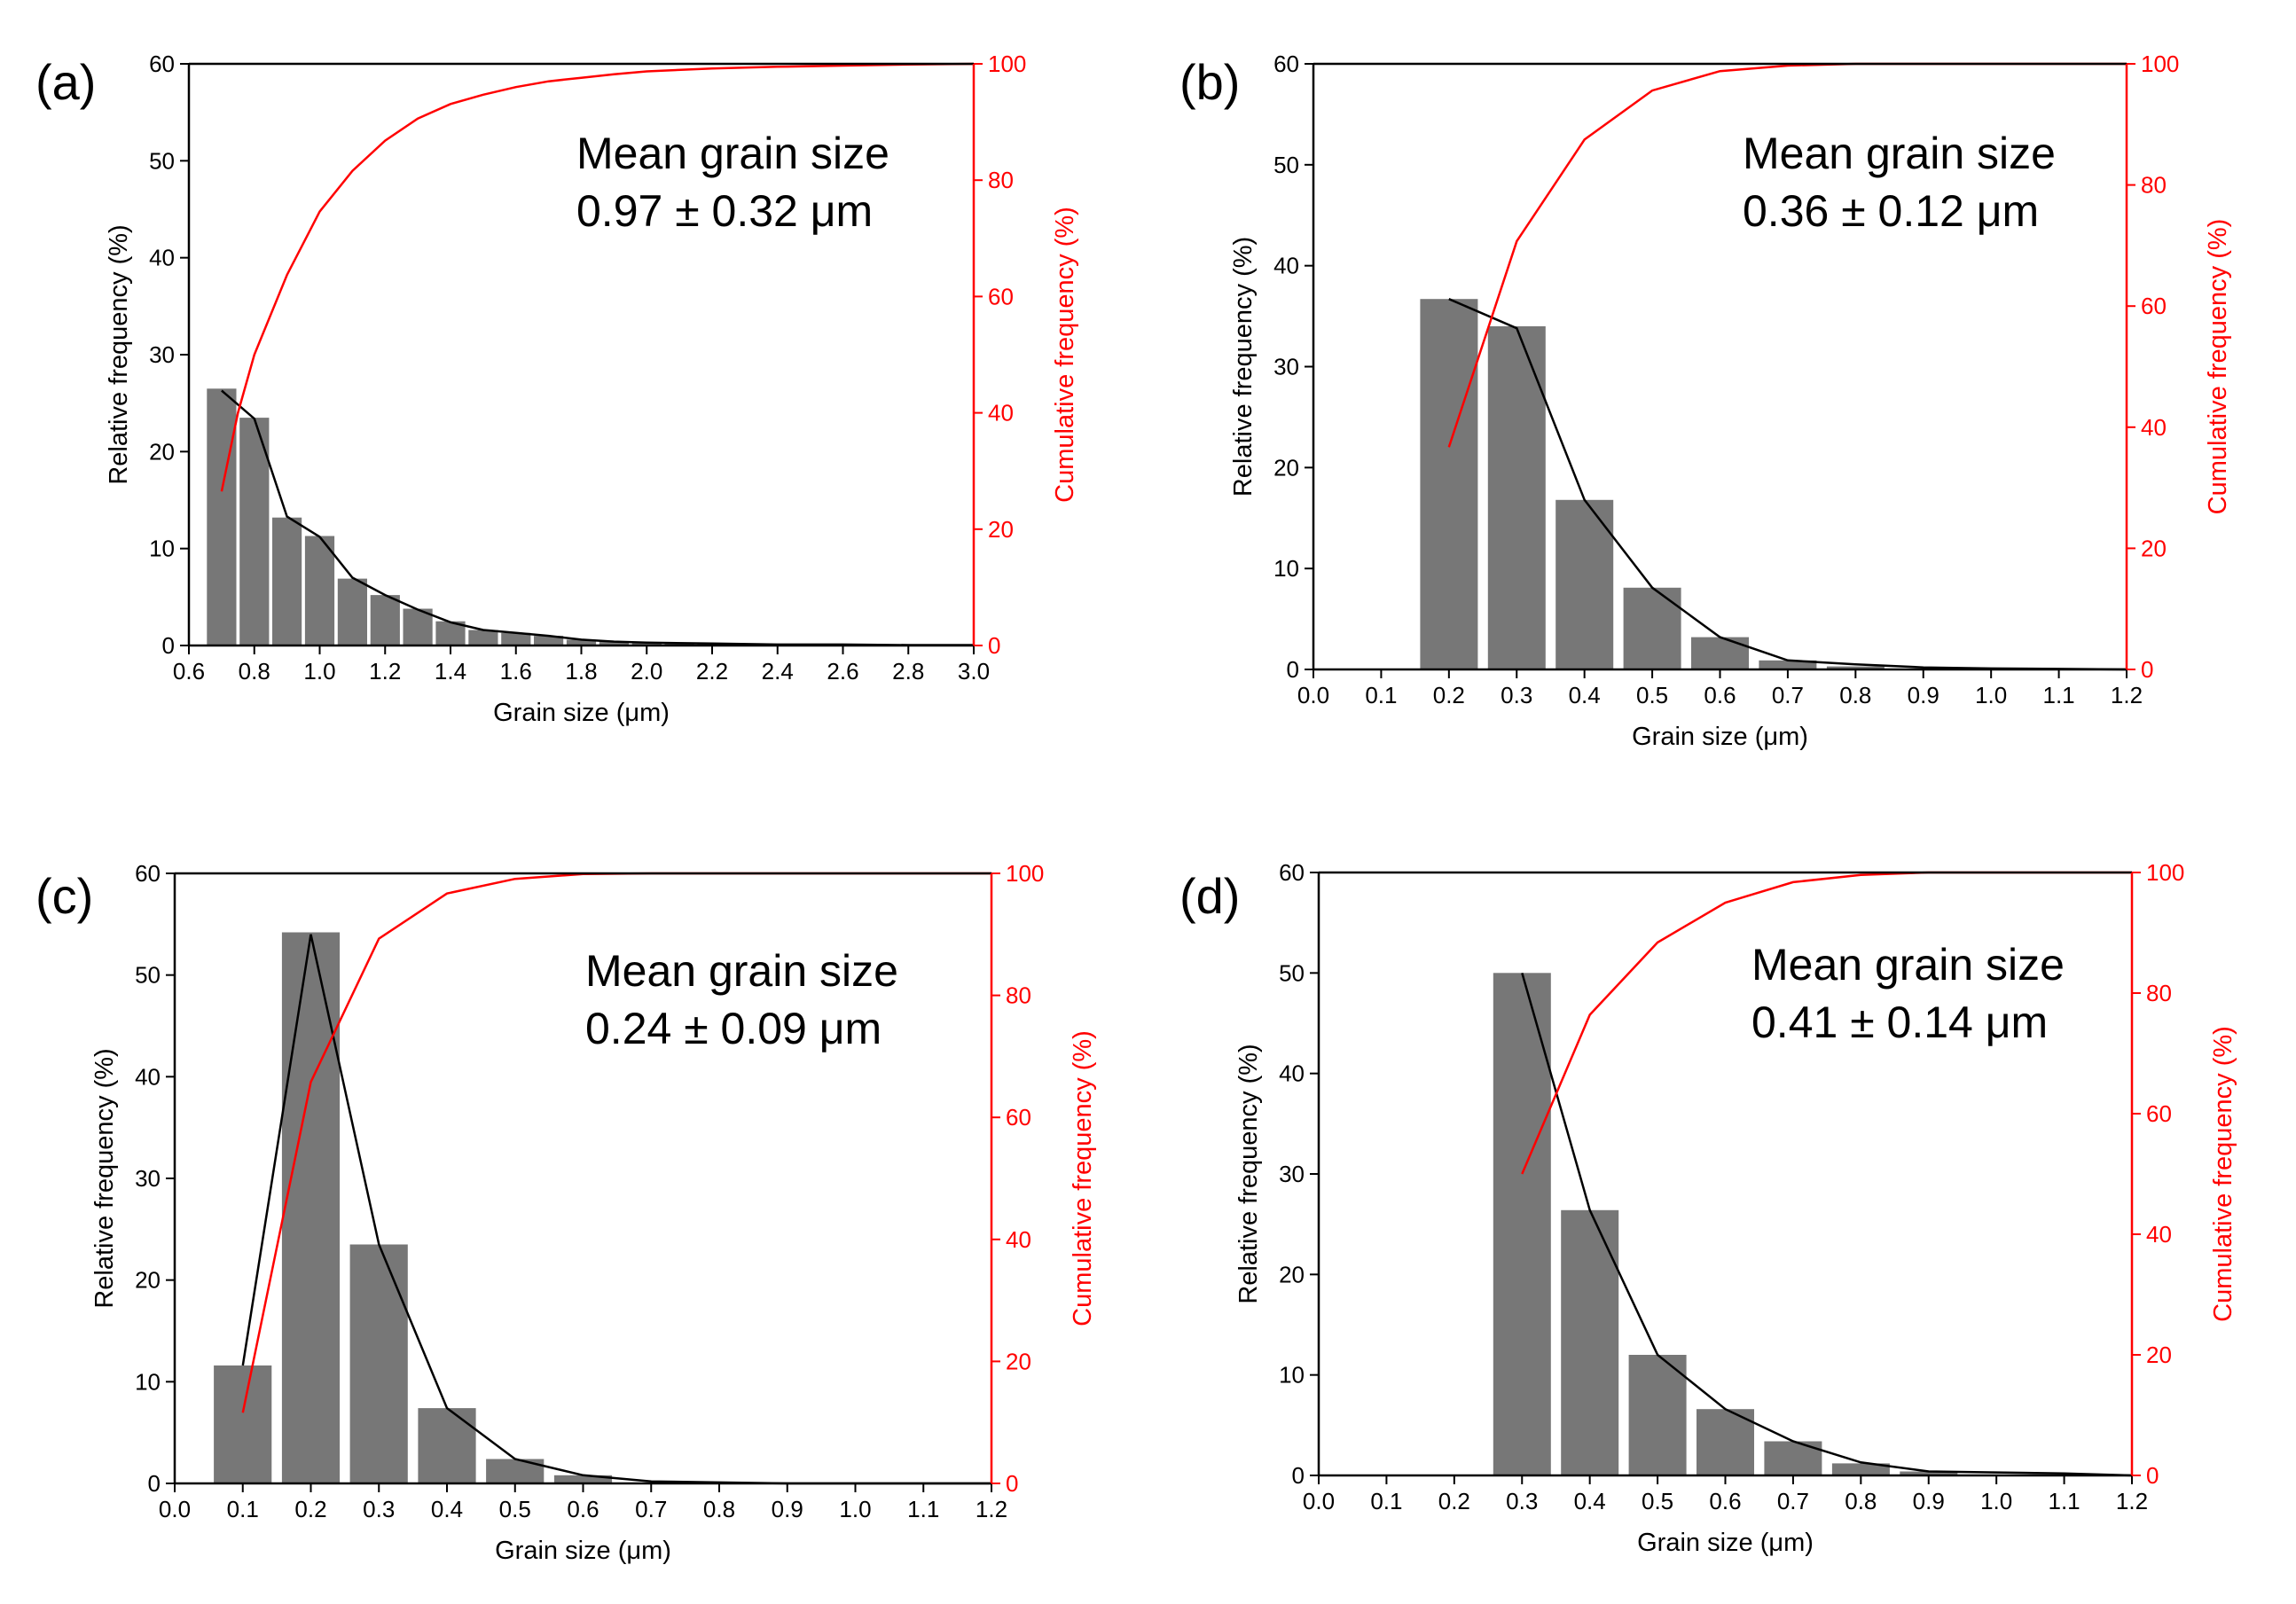 The image size is (2296, 1604). What do you see at coordinates (583, 1509) in the screenshot?
I see `x-tick-label: 0.6` at bounding box center [583, 1509].